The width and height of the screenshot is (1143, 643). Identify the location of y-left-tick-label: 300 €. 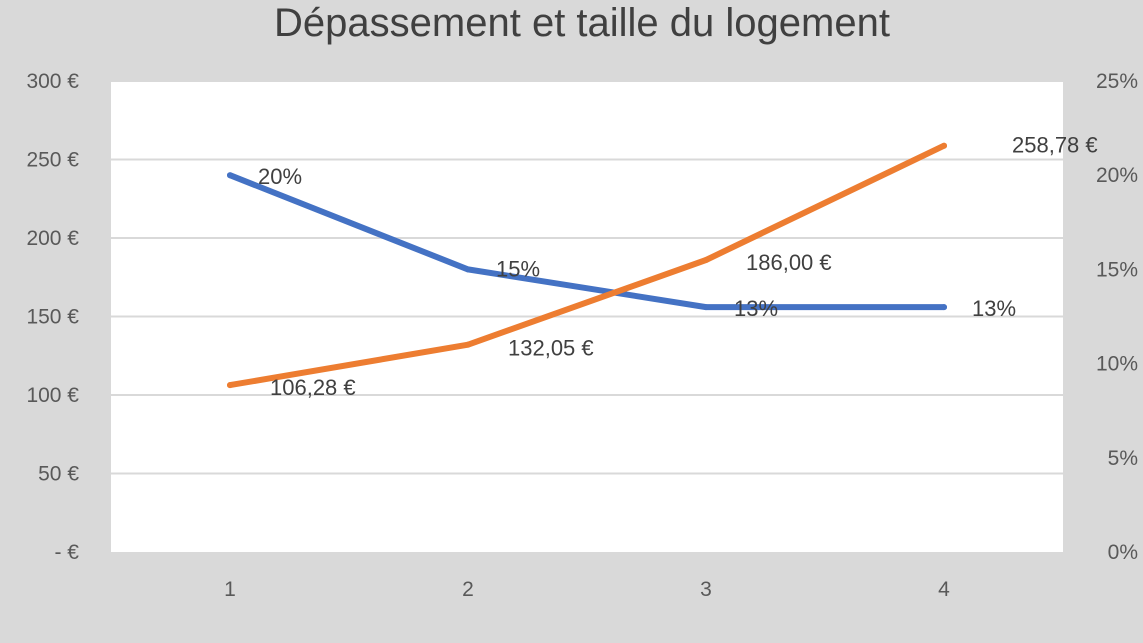
(52, 81).